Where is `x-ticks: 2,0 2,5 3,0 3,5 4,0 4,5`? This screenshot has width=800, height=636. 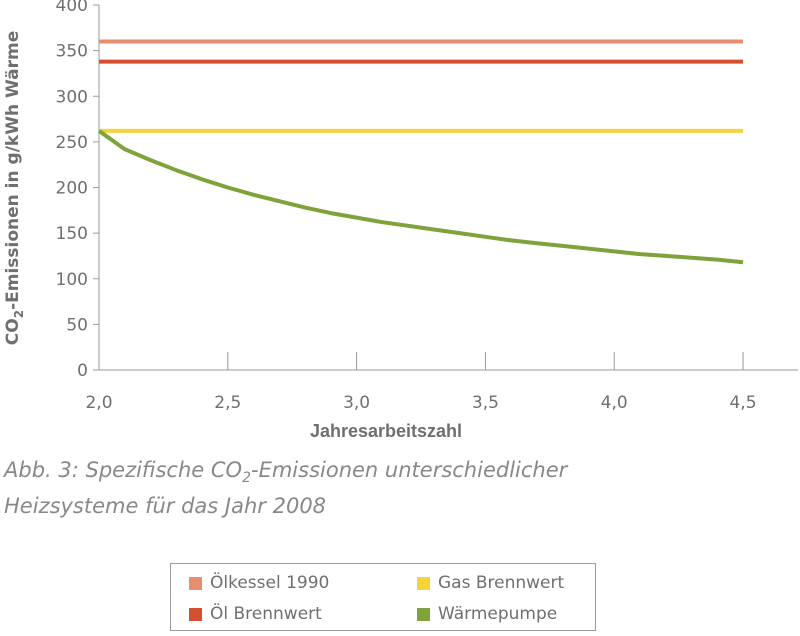
x-ticks: 2,0 2,5 3,0 3,5 4,0 4,5 is located at coordinates (421, 382).